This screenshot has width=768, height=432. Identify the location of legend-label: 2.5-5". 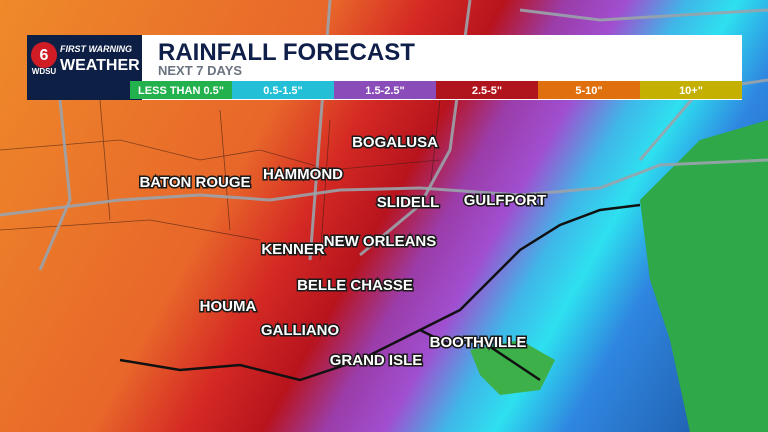
(487, 91).